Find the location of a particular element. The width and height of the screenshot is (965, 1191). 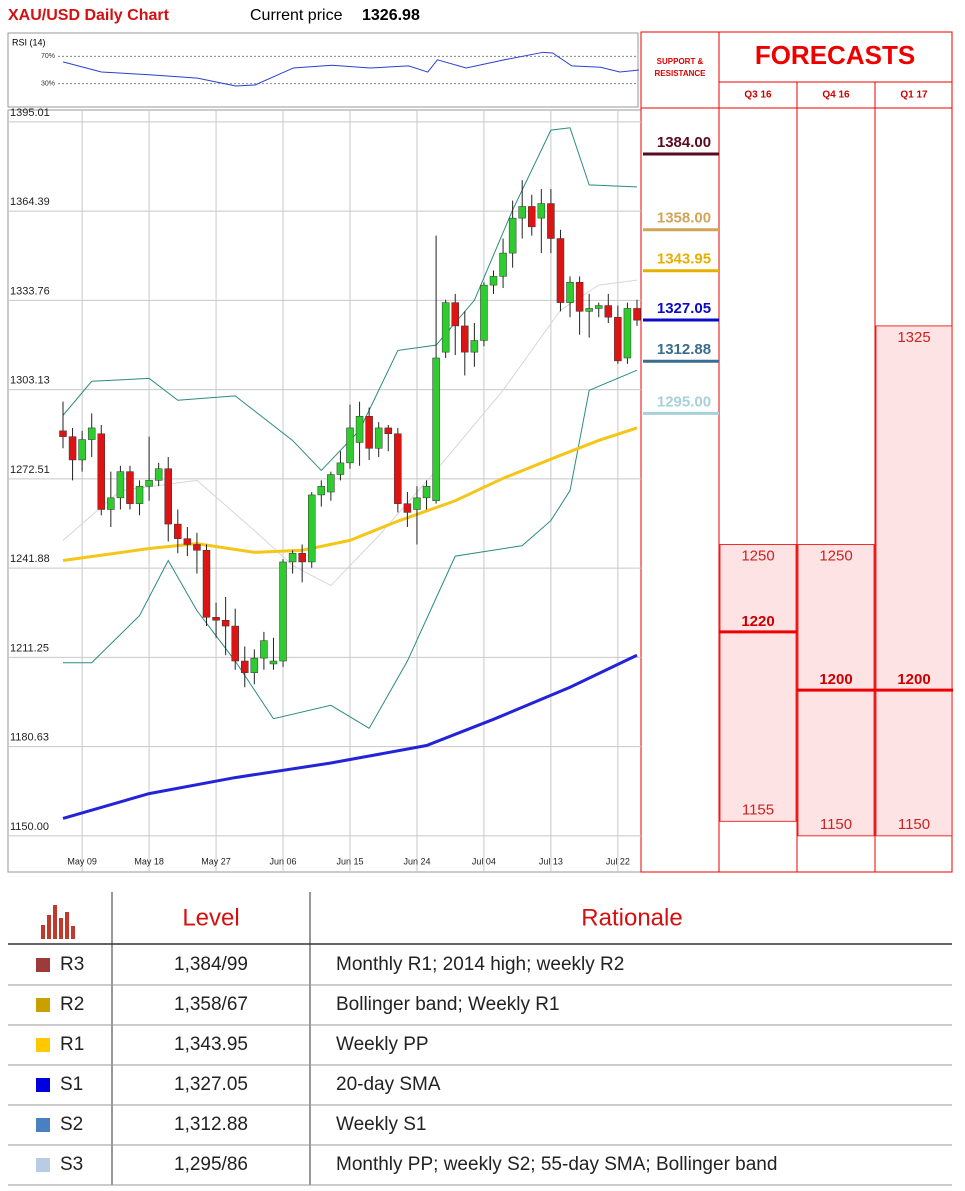

y-tick-label: 1180.63 is located at coordinates (29, 738).